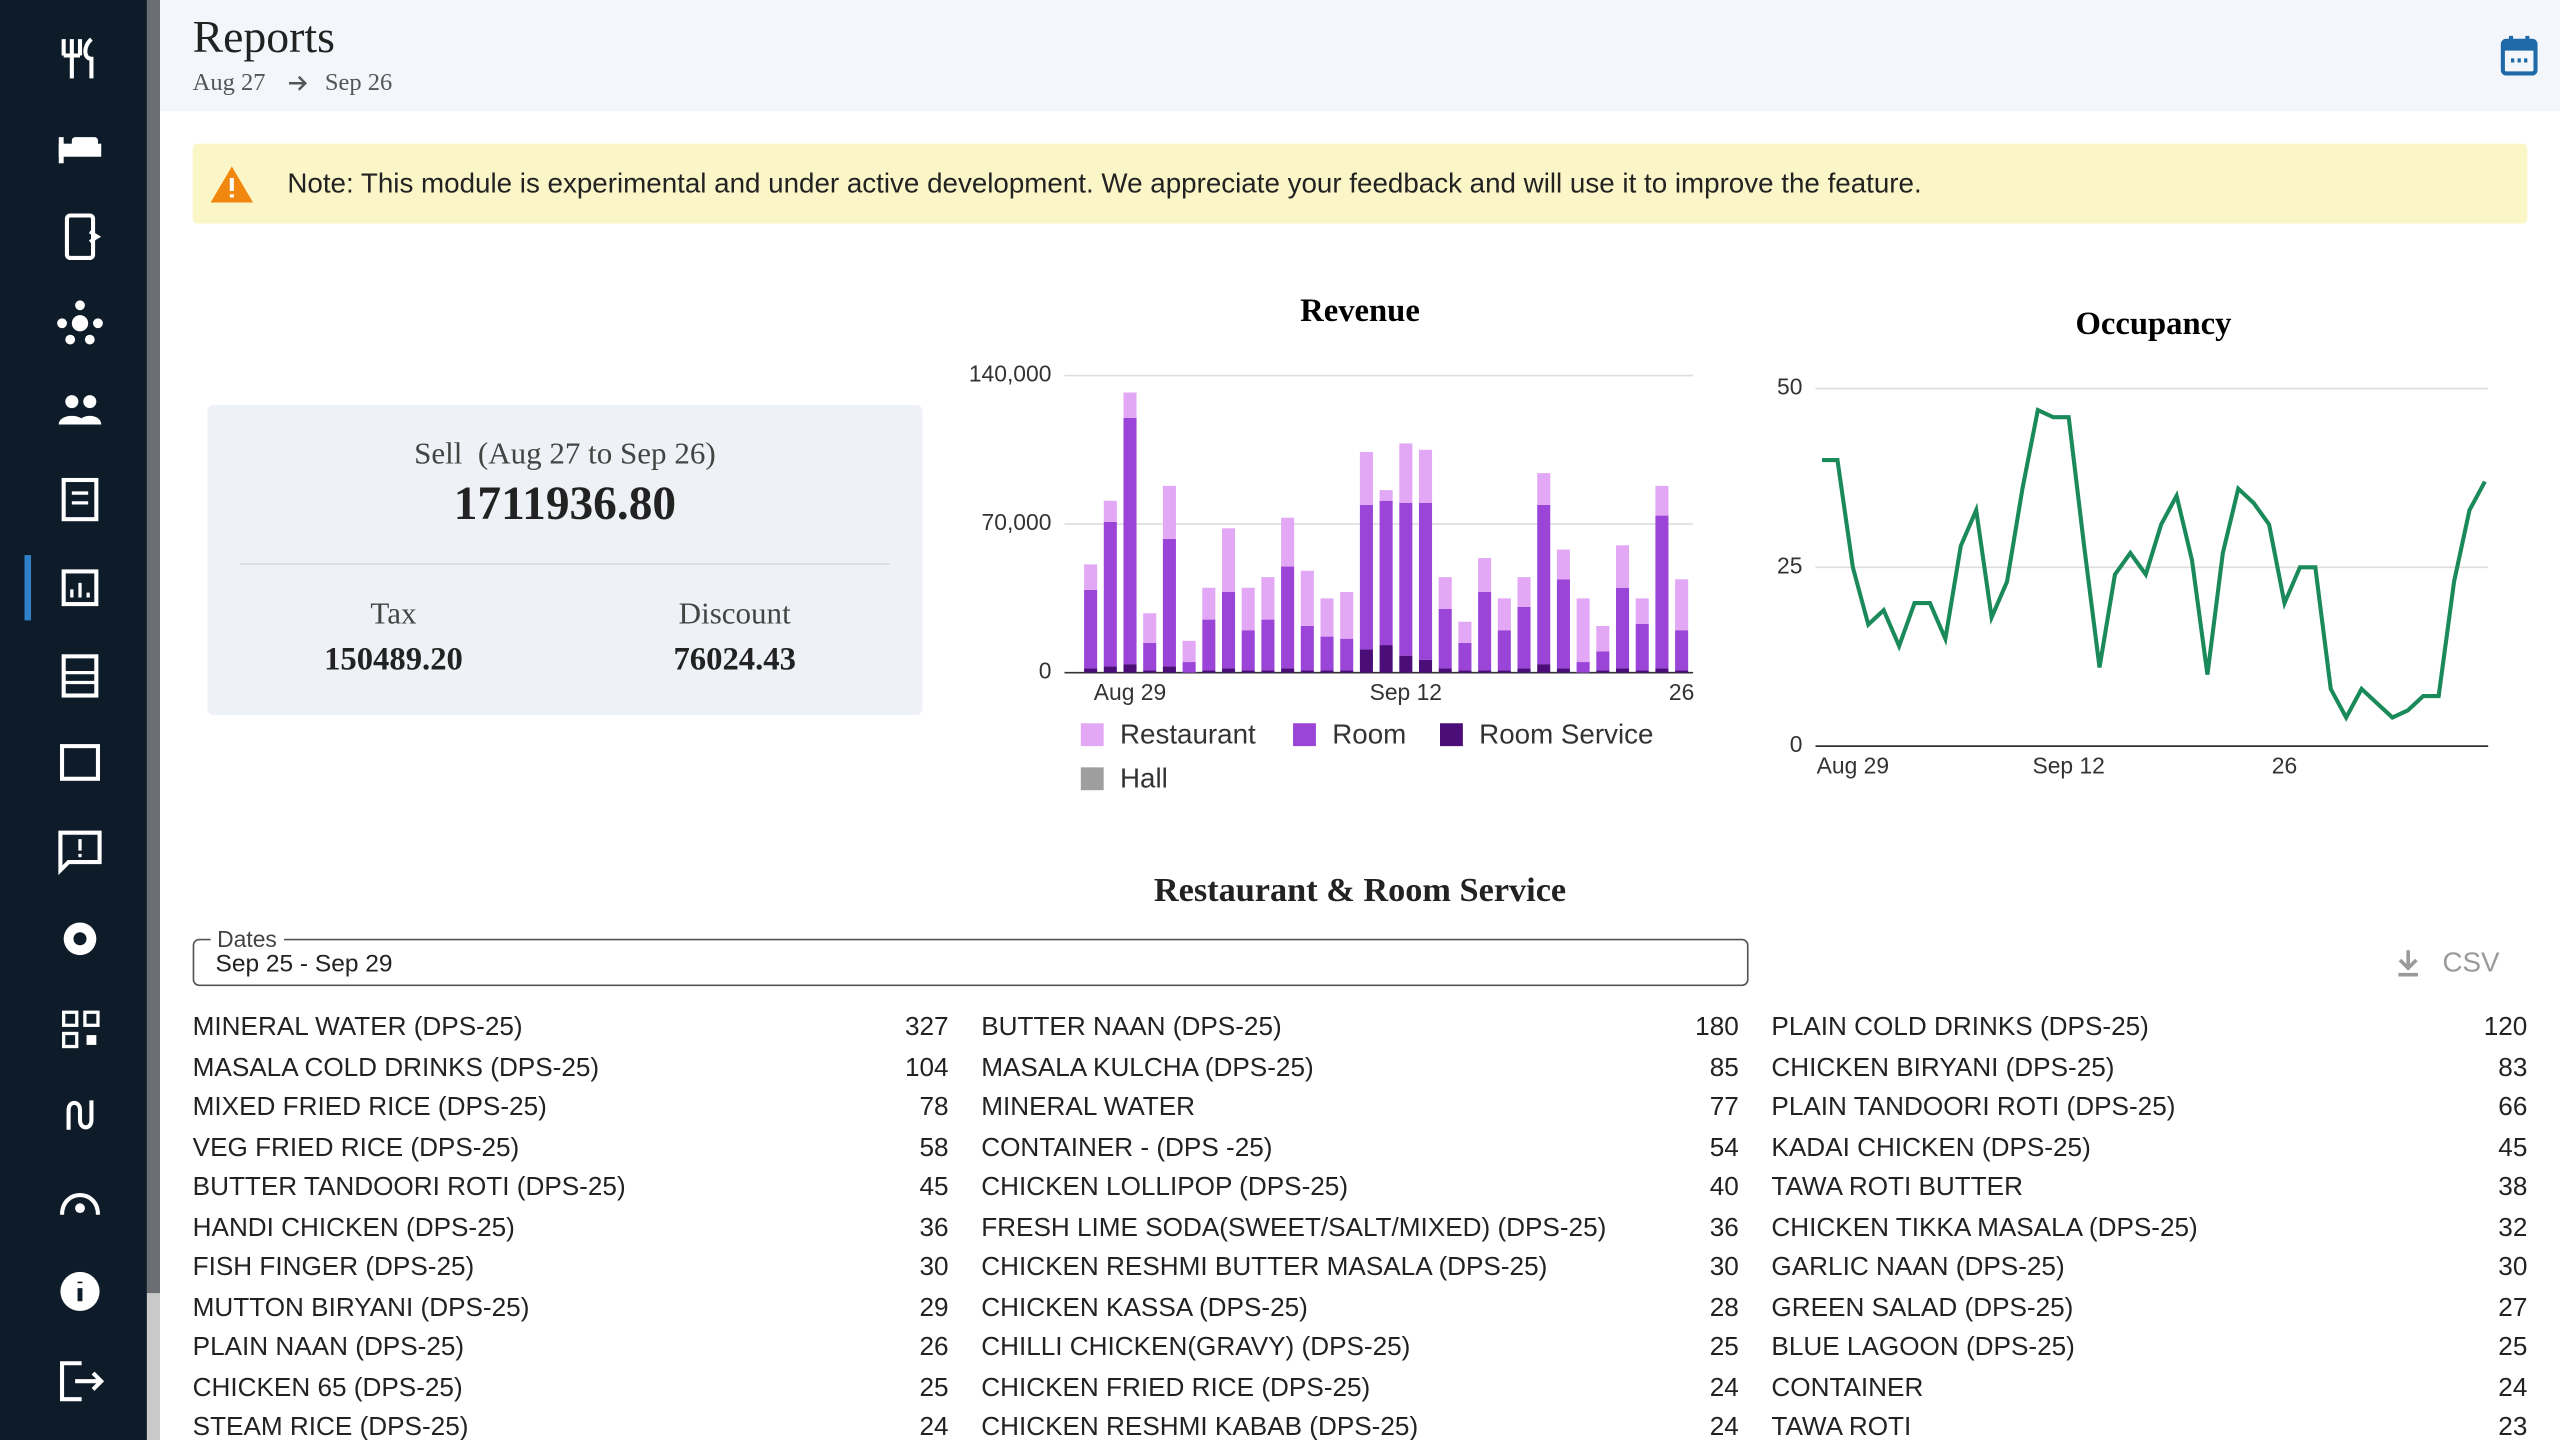 The width and height of the screenshot is (2560, 1440). I want to click on nav-media, so click(79, 762).